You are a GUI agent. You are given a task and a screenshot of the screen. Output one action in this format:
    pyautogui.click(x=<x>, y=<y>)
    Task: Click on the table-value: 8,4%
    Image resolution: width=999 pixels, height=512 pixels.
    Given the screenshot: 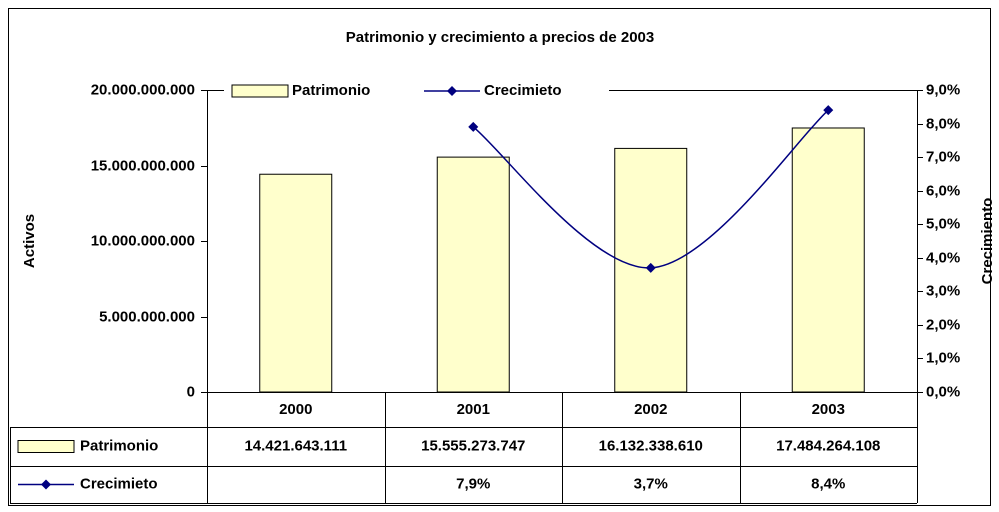 What is the action you would take?
    pyautogui.click(x=828, y=483)
    